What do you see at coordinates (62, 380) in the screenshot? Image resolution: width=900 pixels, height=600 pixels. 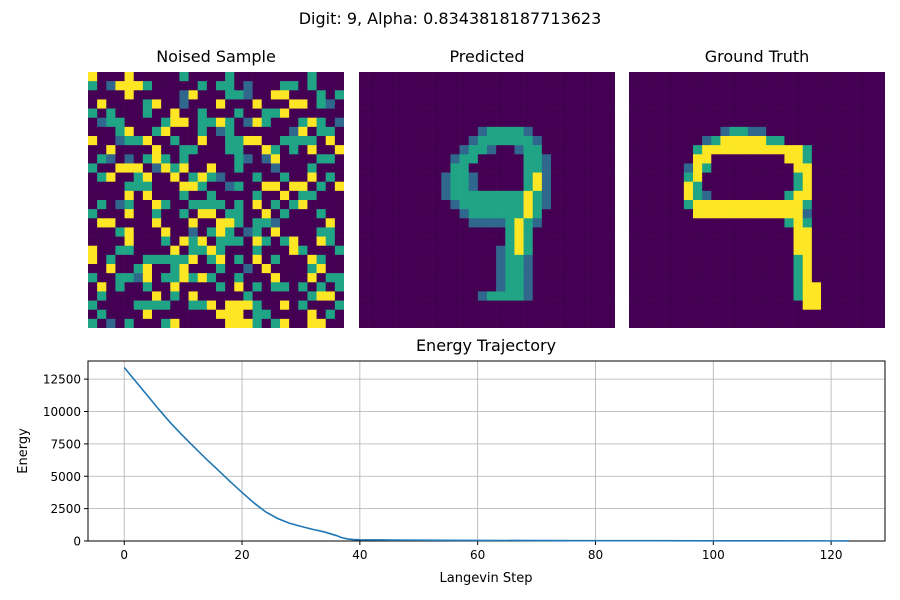 I see `y-tick-label: 12500` at bounding box center [62, 380].